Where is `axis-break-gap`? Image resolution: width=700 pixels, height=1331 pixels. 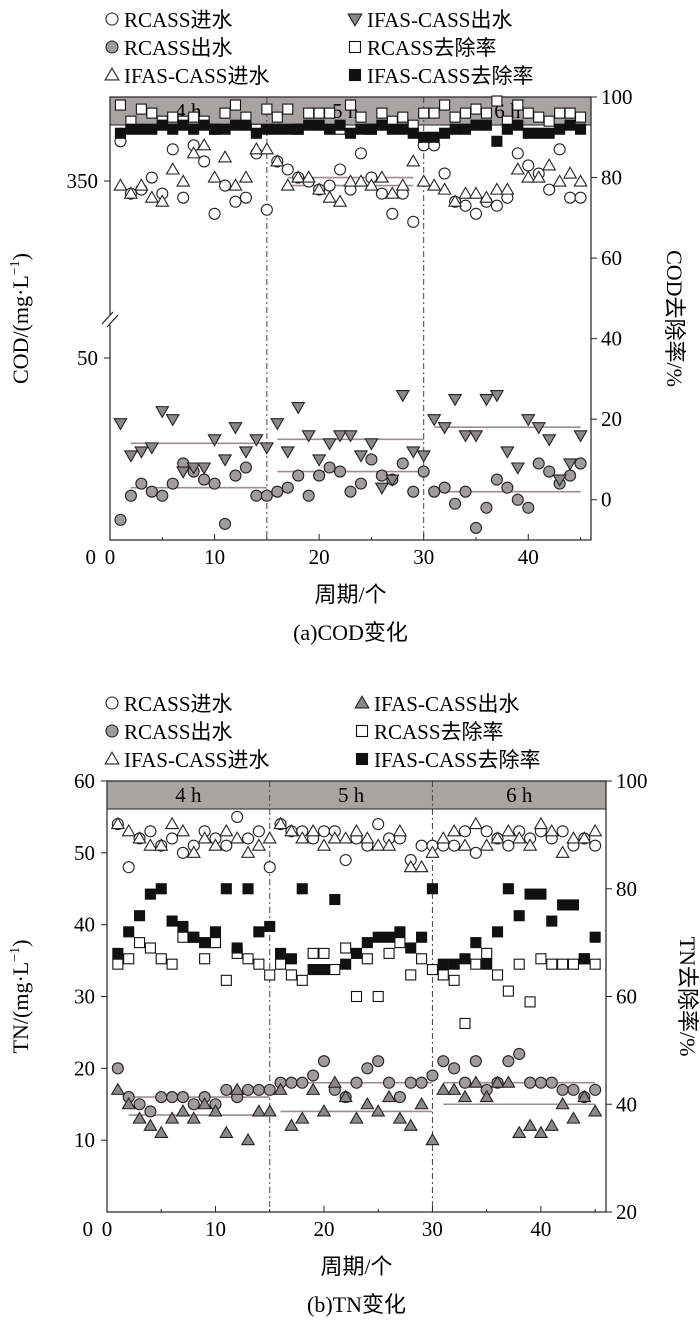
axis-break-gap is located at coordinates (110, 320).